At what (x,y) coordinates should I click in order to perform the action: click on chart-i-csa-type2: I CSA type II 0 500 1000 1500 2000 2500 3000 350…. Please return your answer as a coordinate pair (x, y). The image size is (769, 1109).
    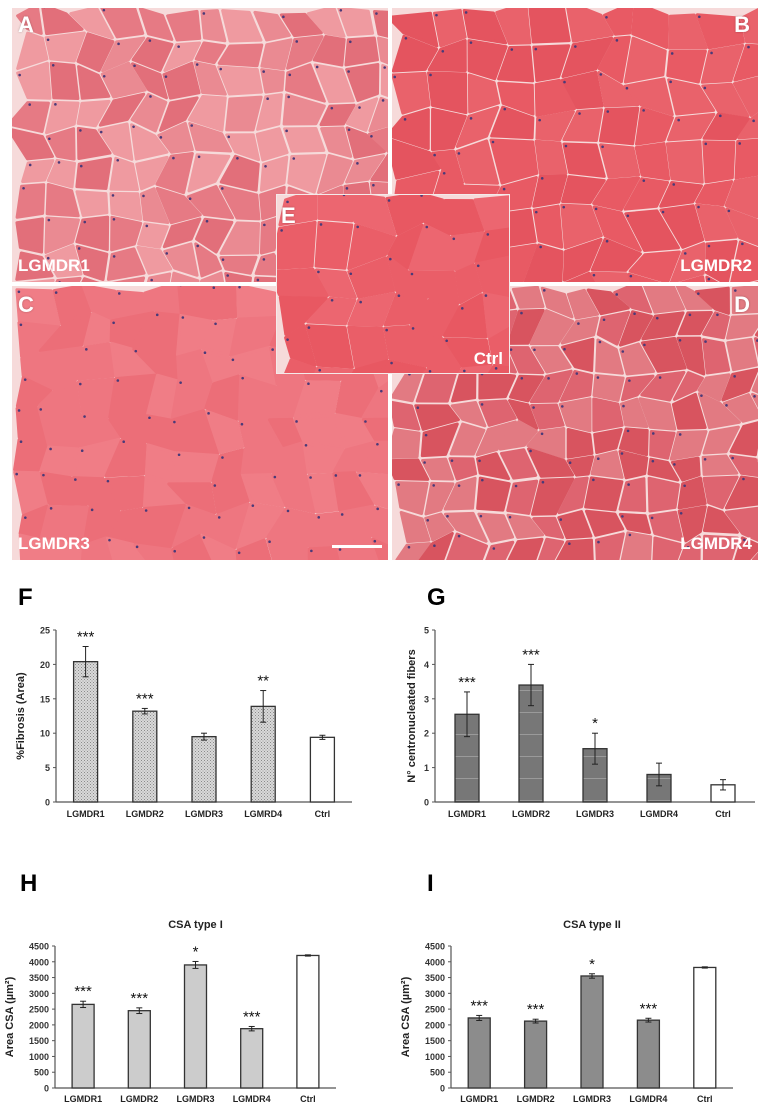
    Looking at the image, I should click on (577, 977).